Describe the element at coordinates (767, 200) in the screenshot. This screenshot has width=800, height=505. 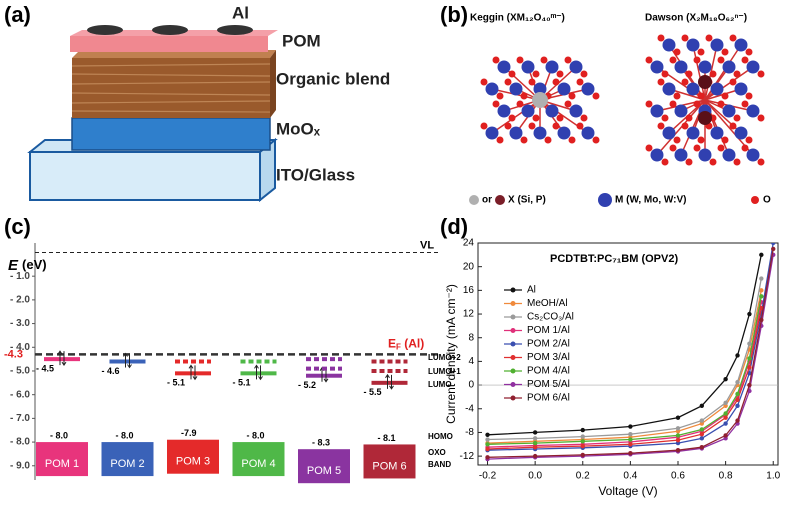
I see `legend-text: O` at that location.